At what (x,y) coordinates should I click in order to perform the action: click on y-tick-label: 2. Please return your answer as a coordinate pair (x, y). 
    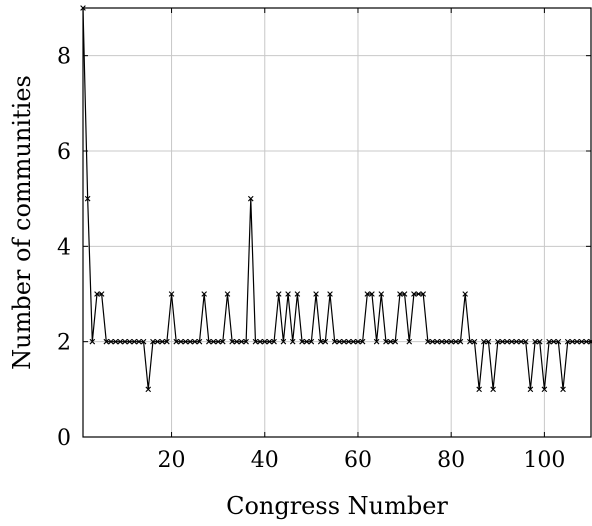
    Looking at the image, I should click on (64, 343).